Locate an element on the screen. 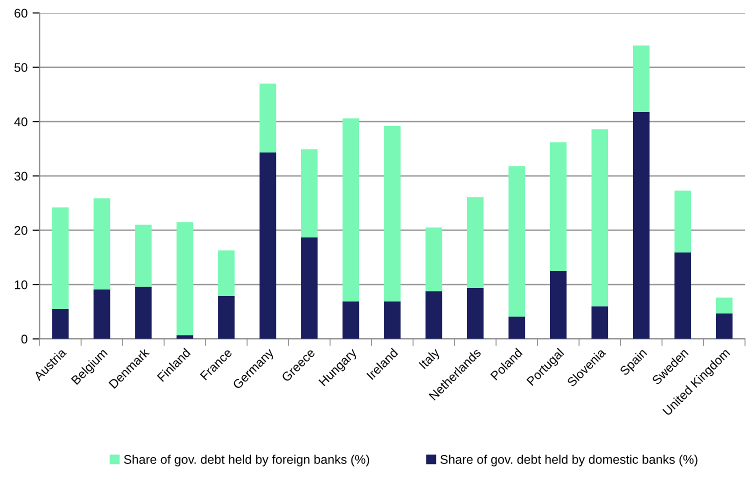 The height and width of the screenshot is (480, 748). y-tick-label: 0 is located at coordinates (24, 339).